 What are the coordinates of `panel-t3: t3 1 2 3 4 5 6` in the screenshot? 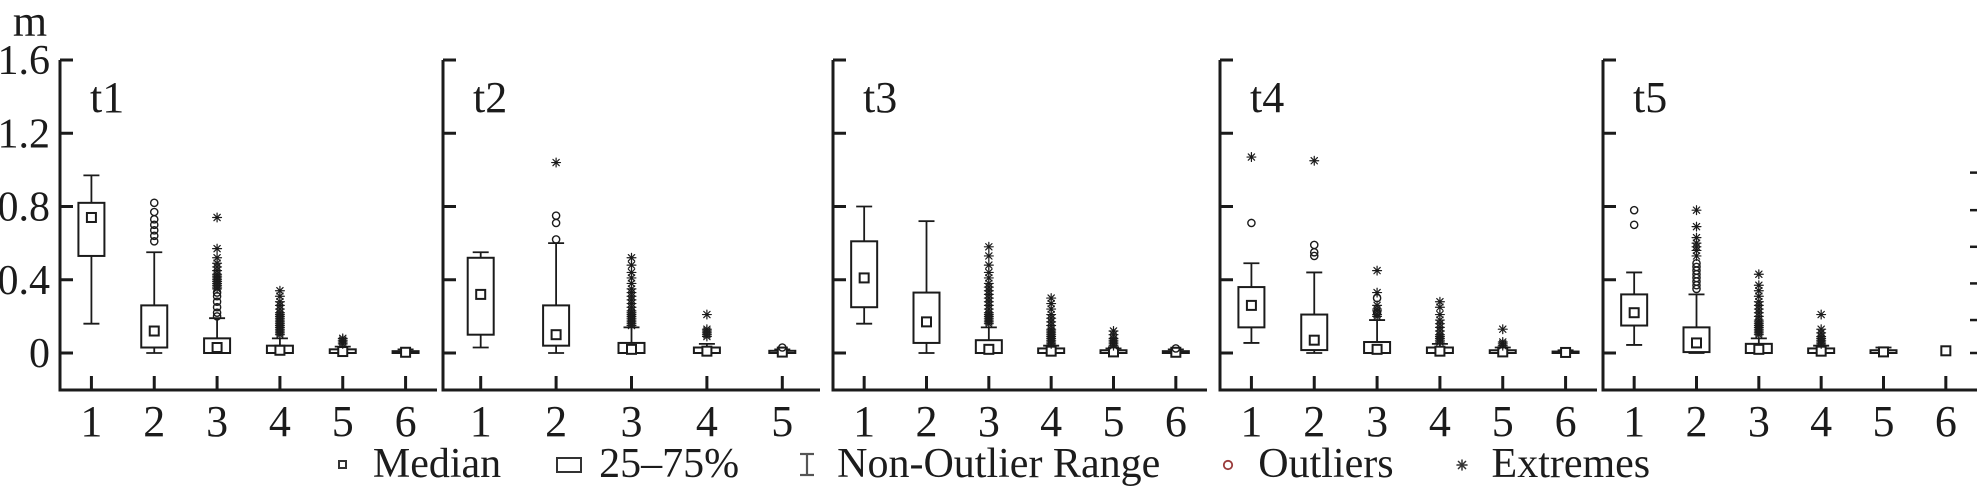 It's located at (1019, 252).